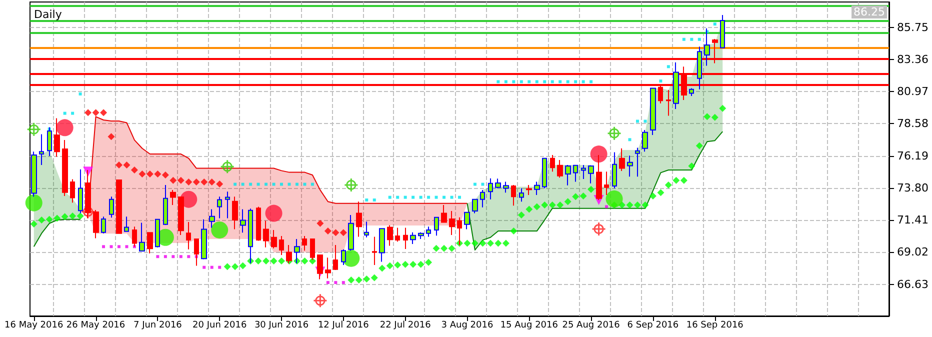 The height and width of the screenshot is (337, 932). I want to click on x-tick-label: 26 May 2016, so click(96, 325).